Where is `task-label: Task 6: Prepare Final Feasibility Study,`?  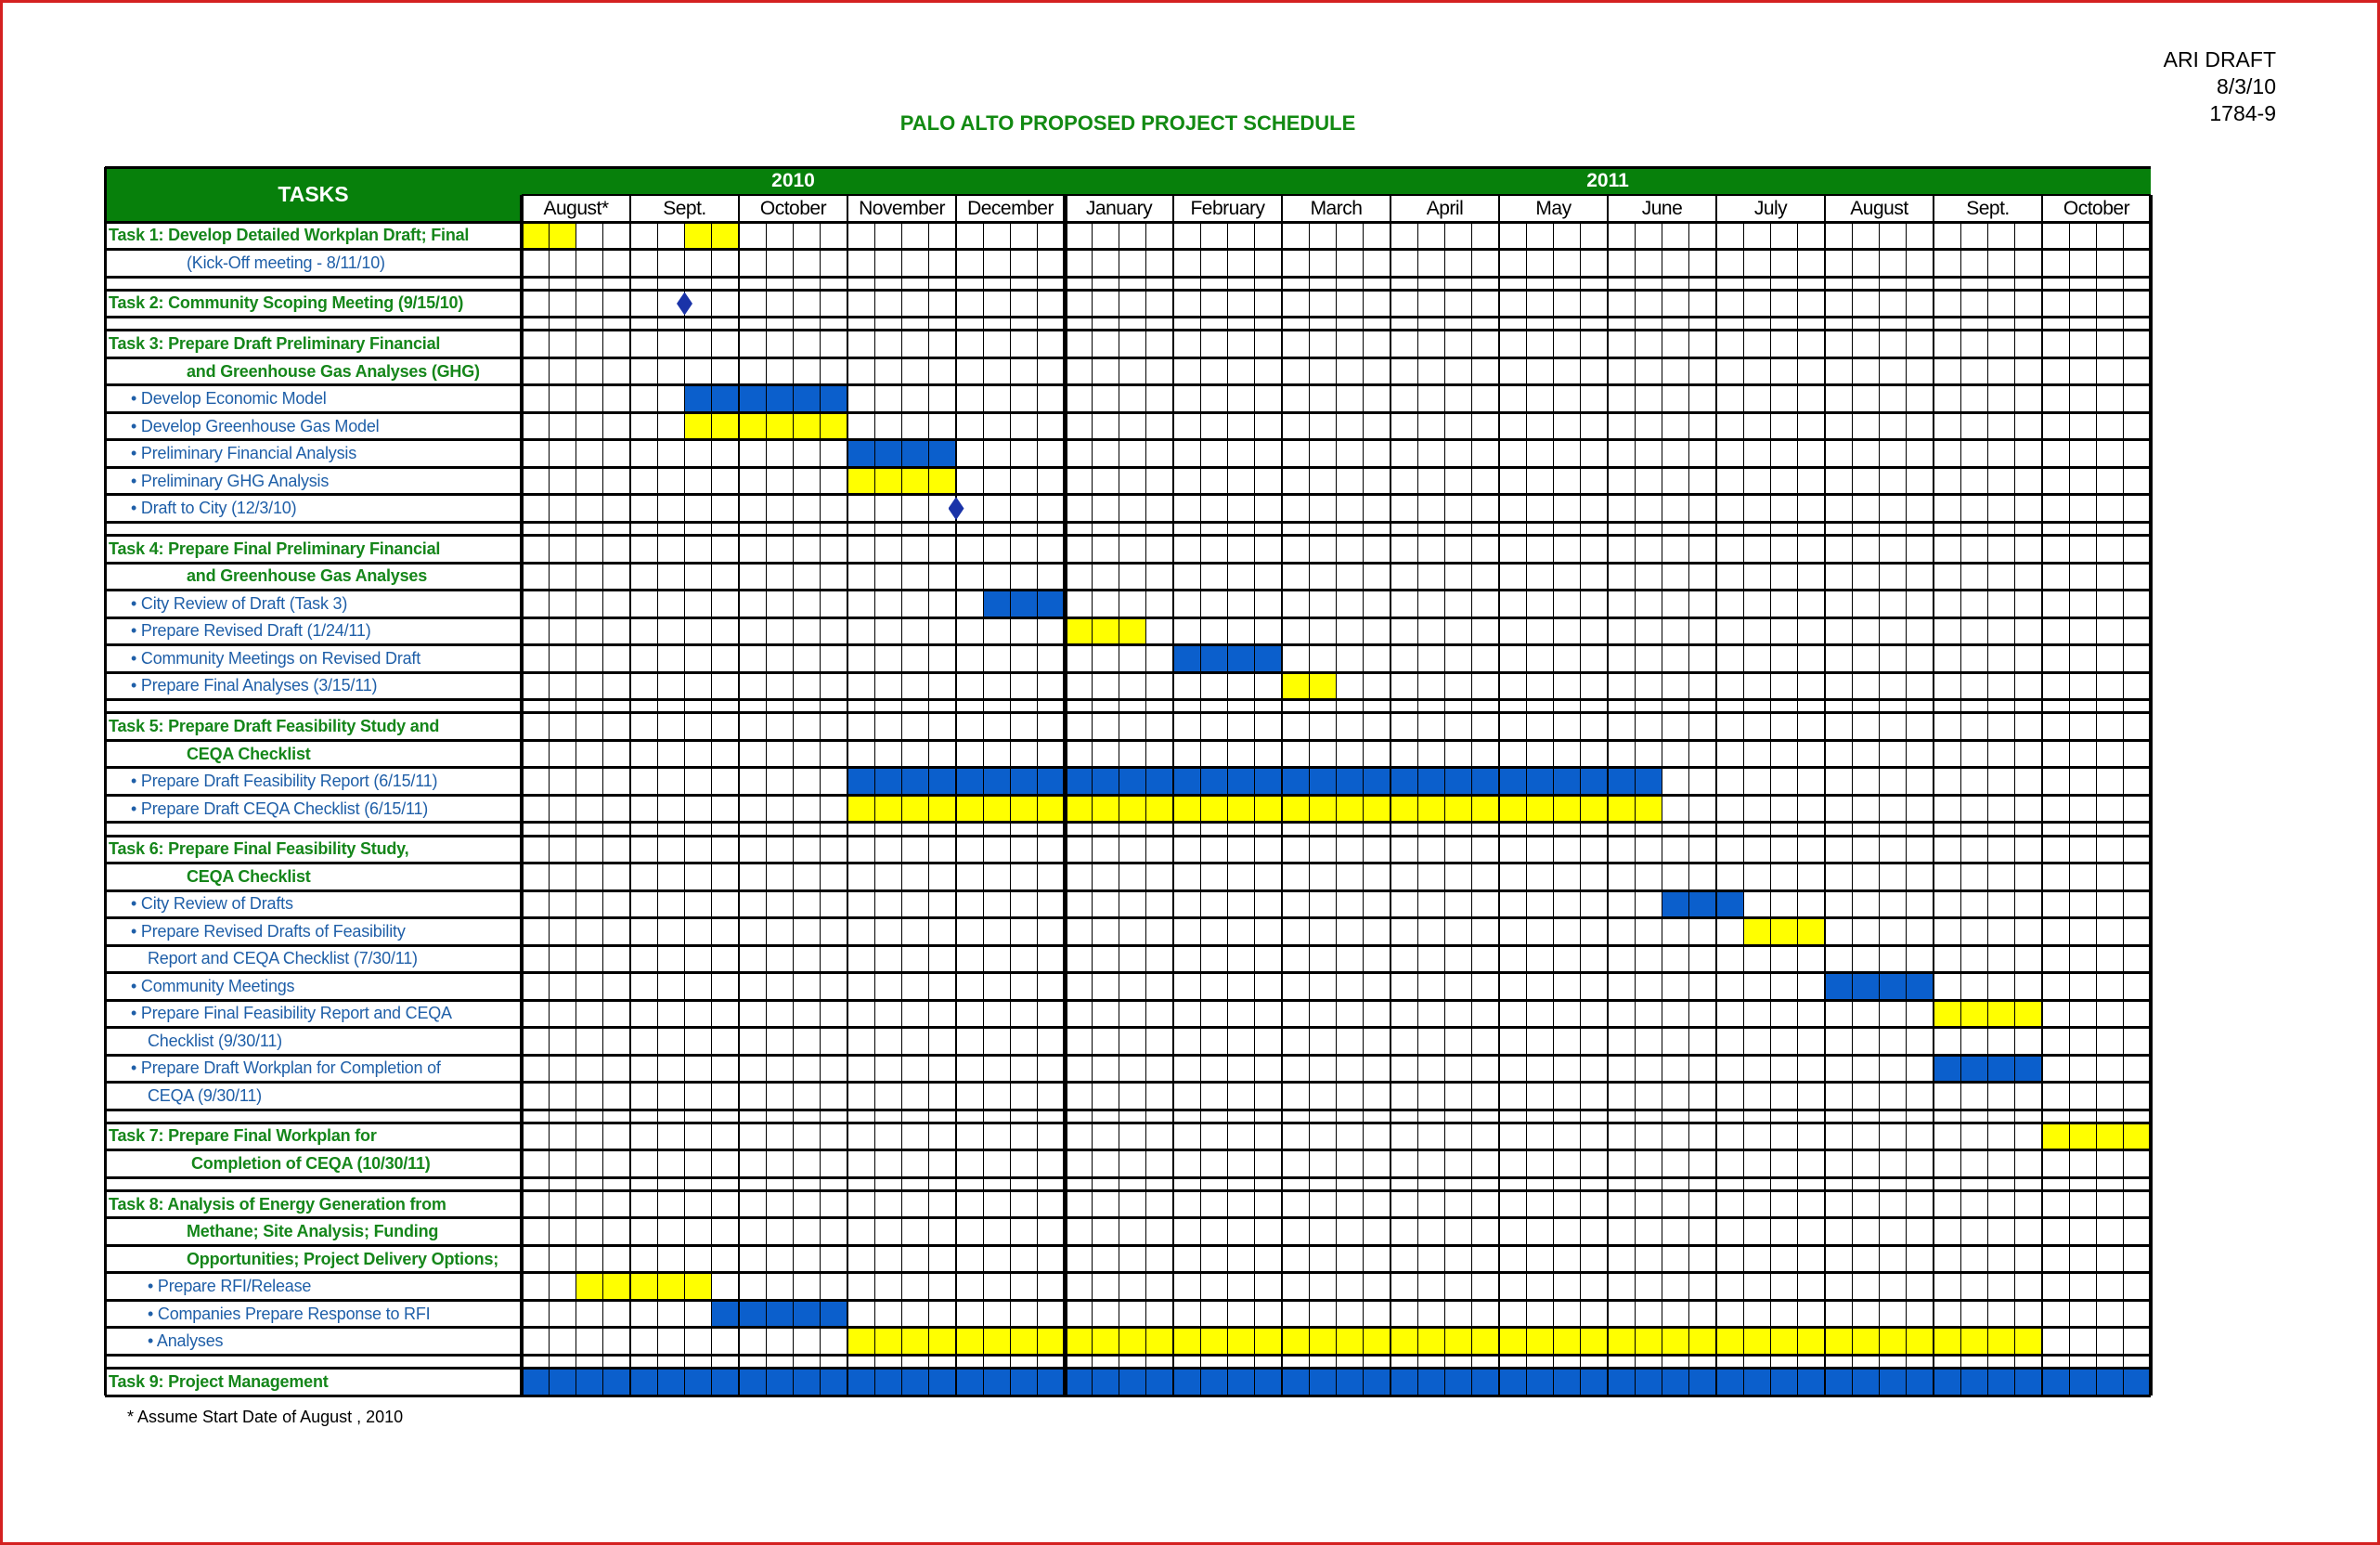
task-label: Task 6: Prepare Final Feasibility Study, is located at coordinates (259, 849).